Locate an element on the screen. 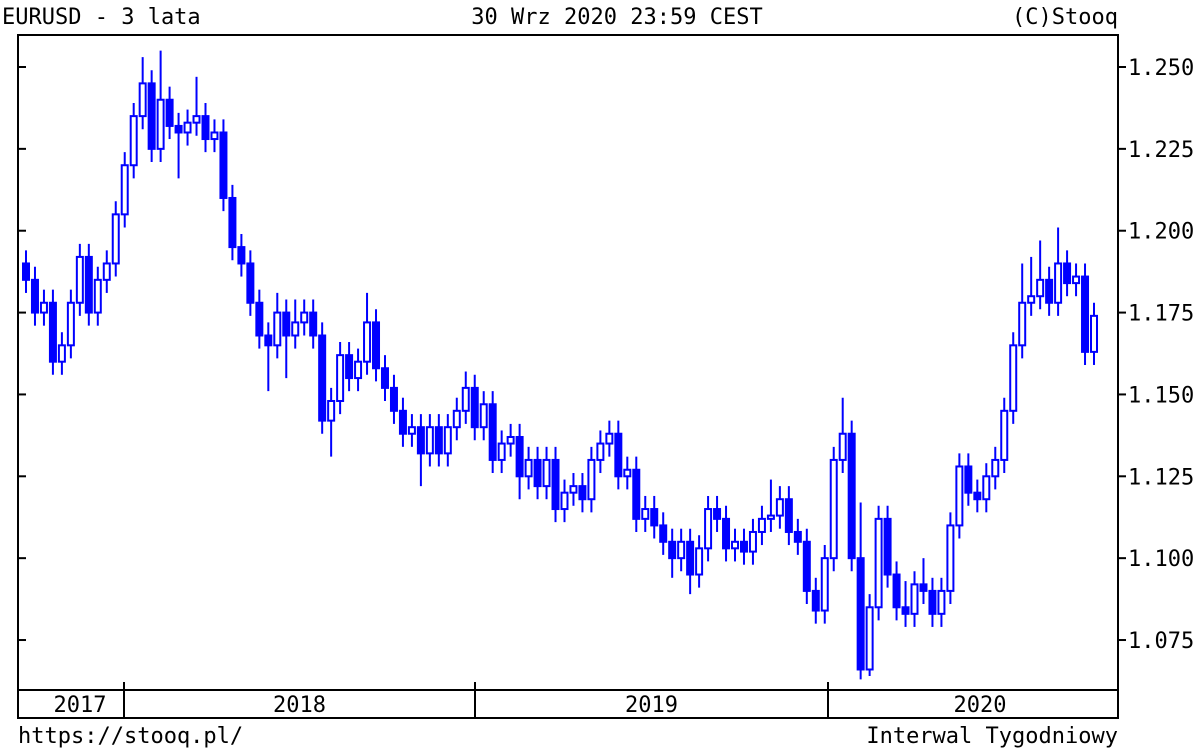 The width and height of the screenshot is (1200, 750). footer-url: https://stooq.pl/ is located at coordinates (130, 736).